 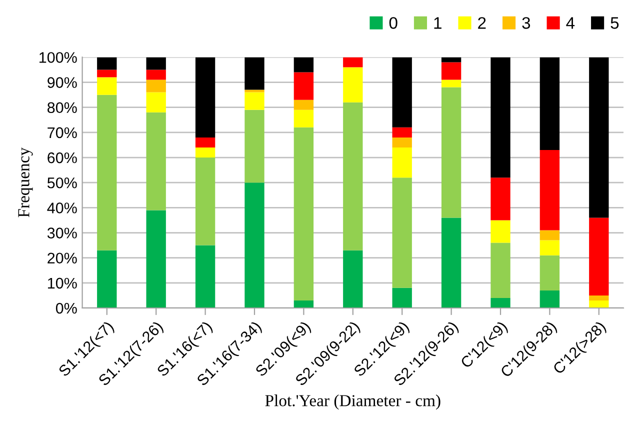 I want to click on y-tick-label: 20%, so click(x=62, y=258).